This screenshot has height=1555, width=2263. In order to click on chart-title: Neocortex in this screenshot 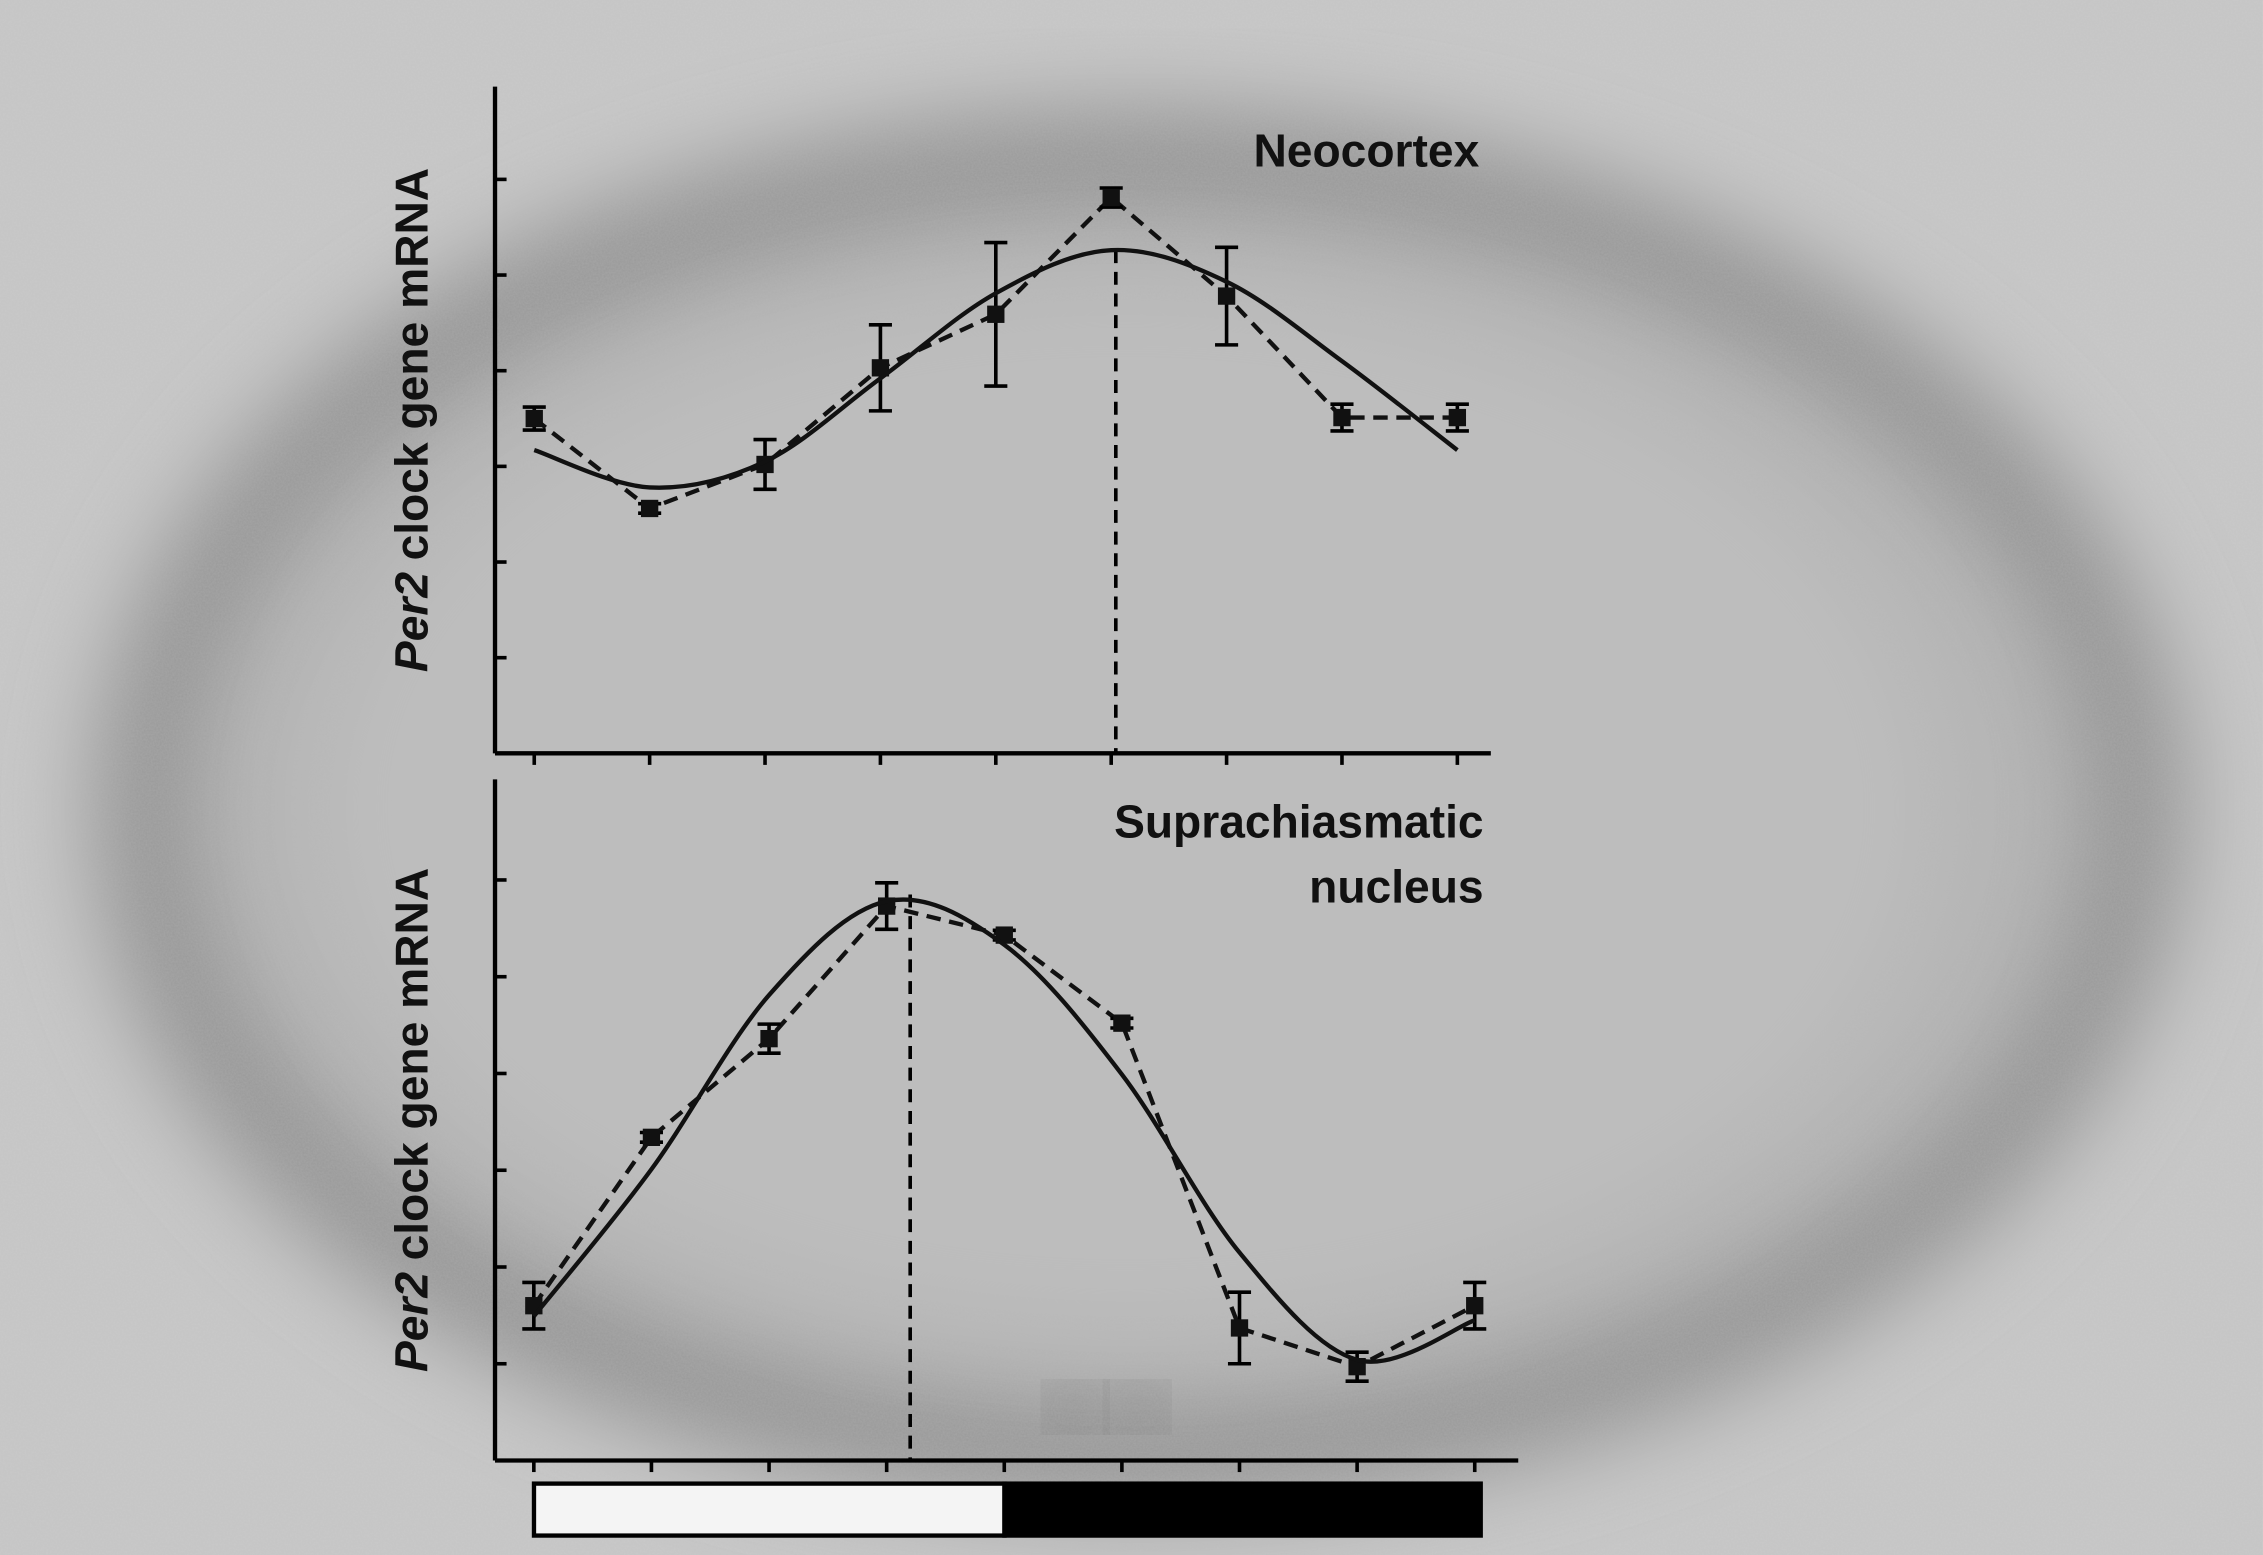, I will do `click(1366, 151)`.